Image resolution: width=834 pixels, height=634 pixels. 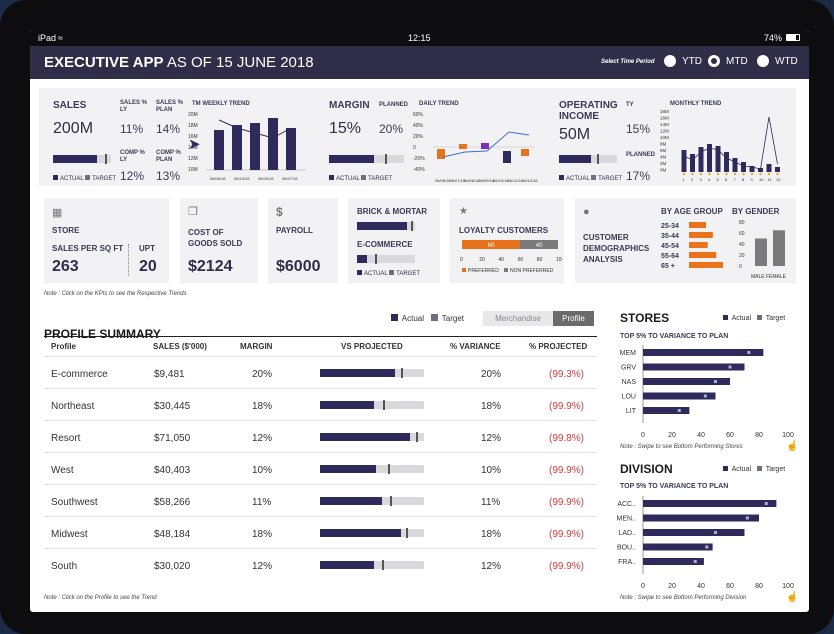 What do you see at coordinates (670, 256) in the screenshot?
I see `age-label: 55-64` at bounding box center [670, 256].